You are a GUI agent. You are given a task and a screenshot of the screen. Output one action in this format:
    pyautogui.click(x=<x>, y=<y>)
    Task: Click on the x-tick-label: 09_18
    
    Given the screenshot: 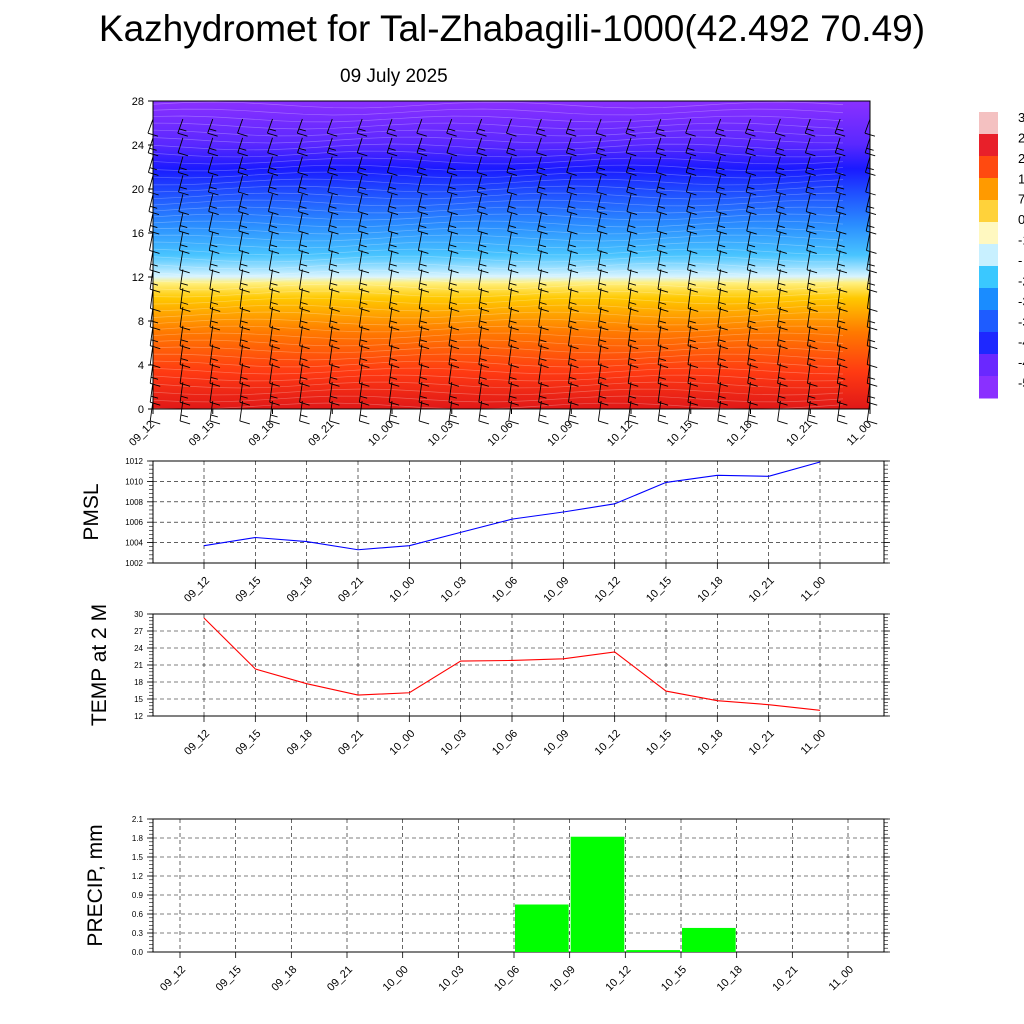 What is the action you would take?
    pyautogui.click(x=284, y=979)
    